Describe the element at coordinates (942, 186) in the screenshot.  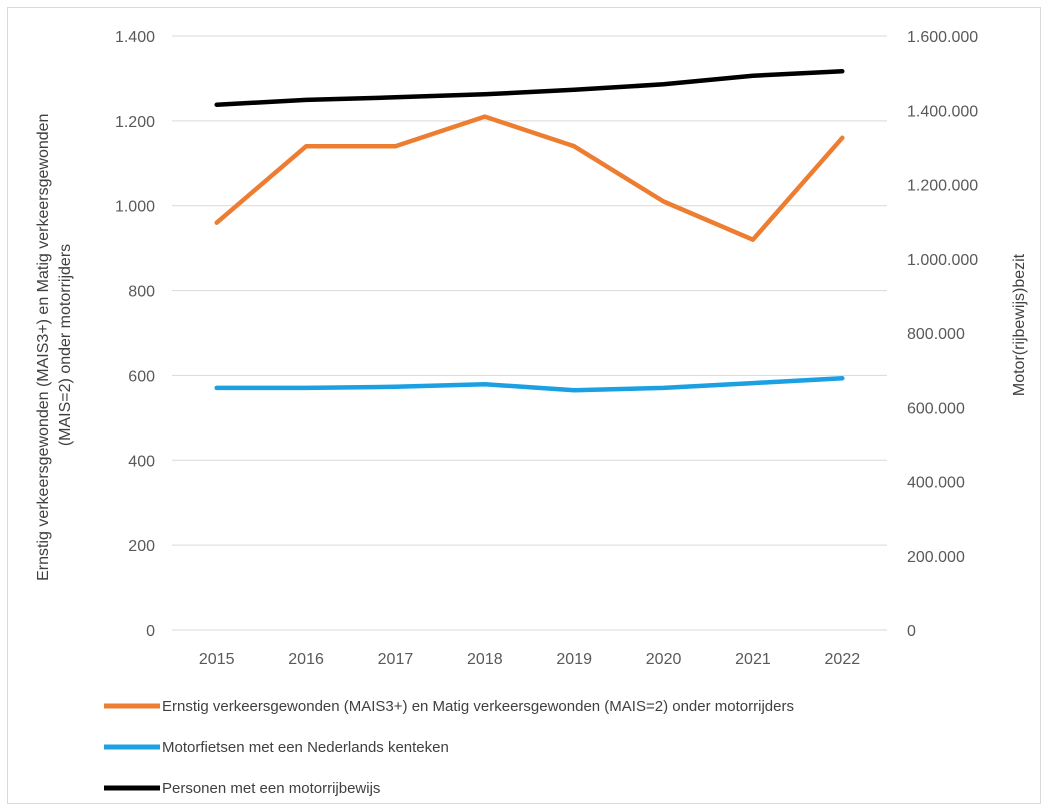
I see `right-tick-label: 1.200.000` at that location.